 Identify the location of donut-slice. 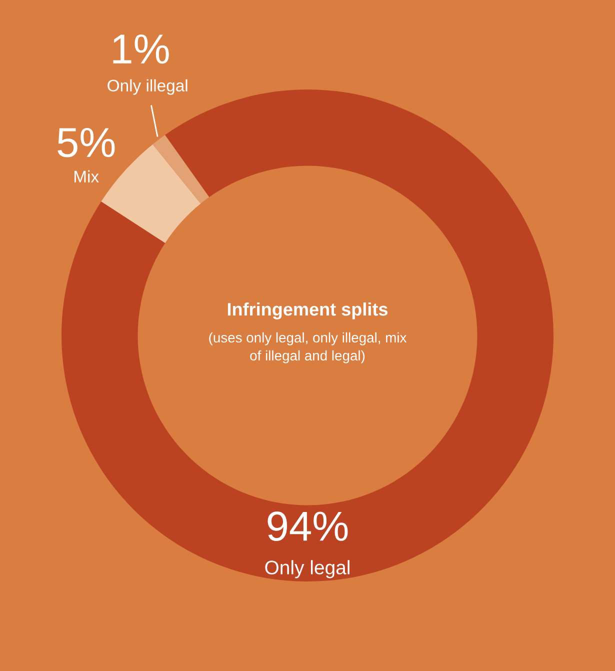
(181, 169).